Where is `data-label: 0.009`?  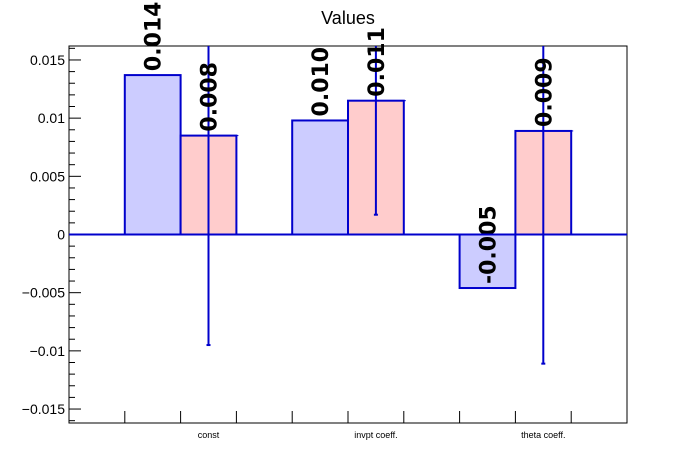
data-label: 0.009 is located at coordinates (544, 92).